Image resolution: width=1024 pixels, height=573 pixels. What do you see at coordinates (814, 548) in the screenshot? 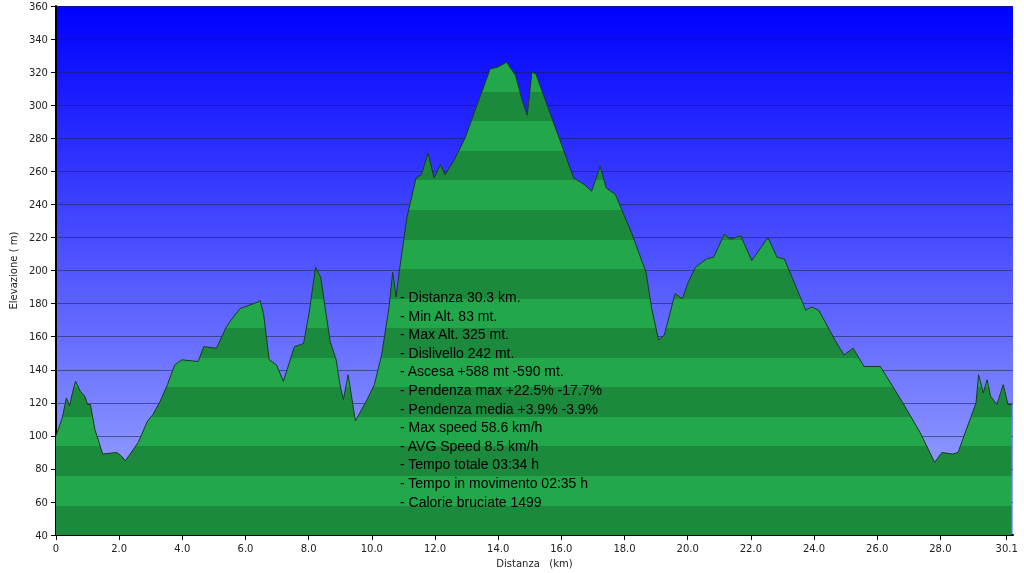
I see `x-tick-label: 24.0` at bounding box center [814, 548].